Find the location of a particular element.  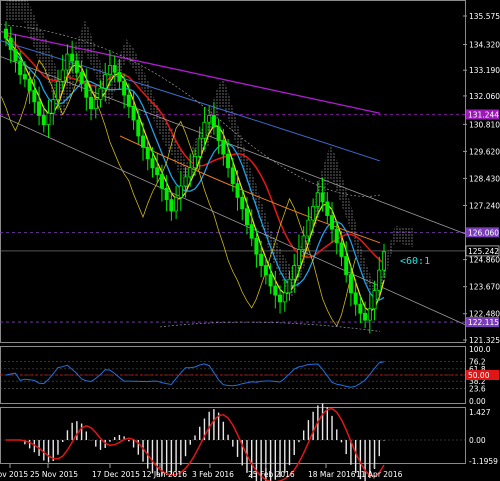

date-label: 18 Mar 2016 is located at coordinates (332, 474).